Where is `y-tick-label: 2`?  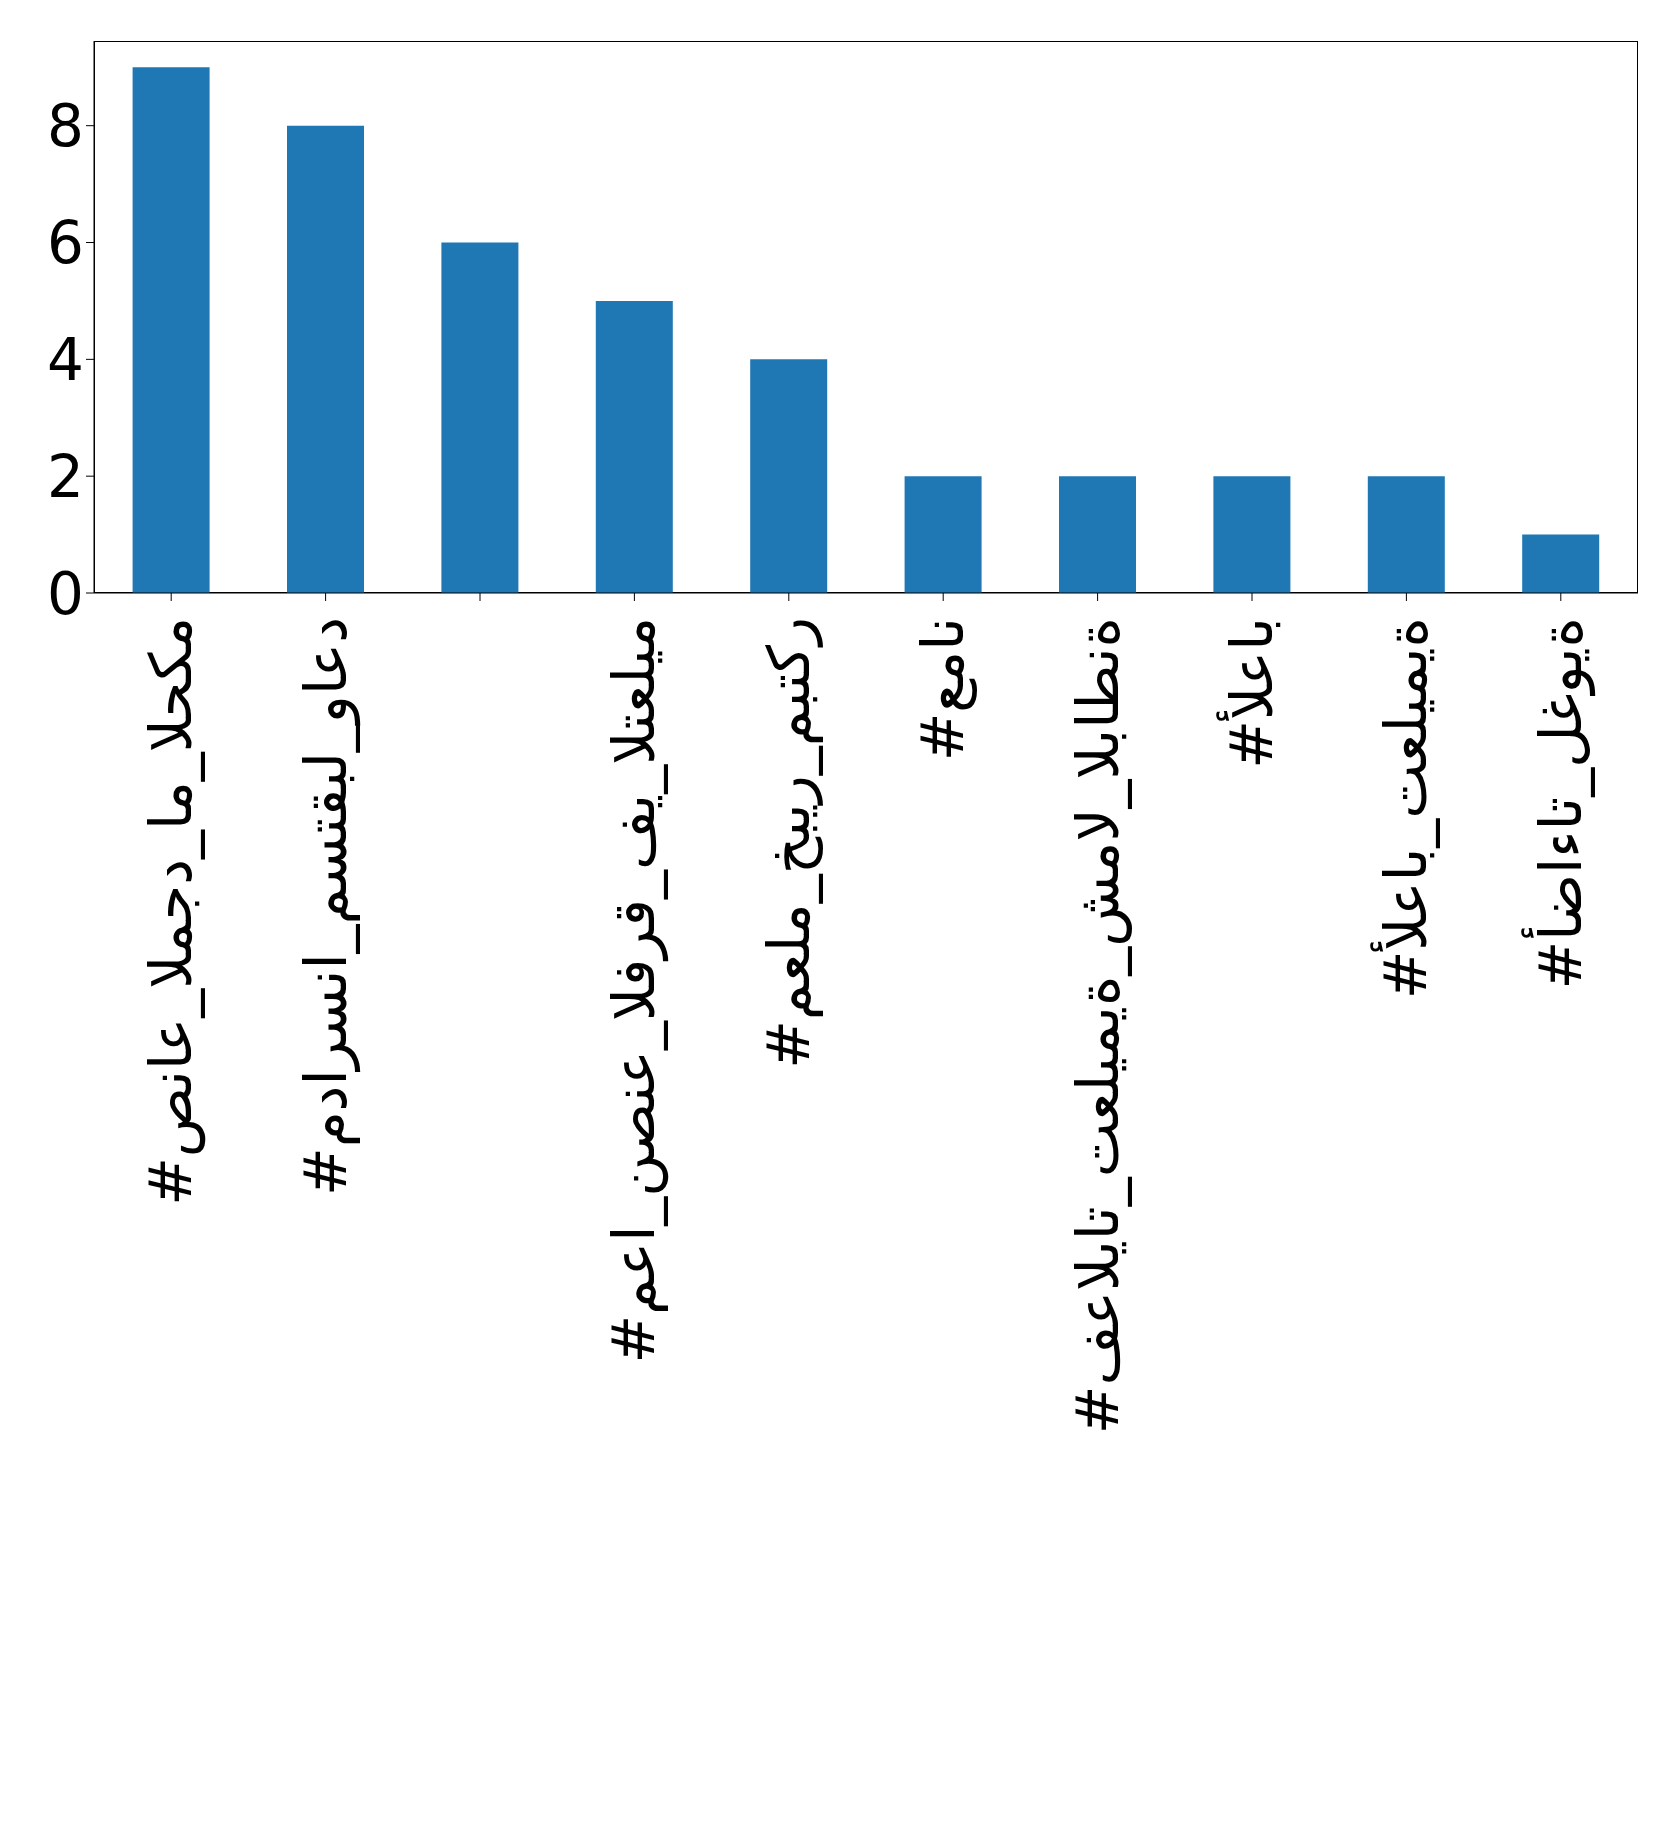
y-tick-label: 2 is located at coordinates (65, 476).